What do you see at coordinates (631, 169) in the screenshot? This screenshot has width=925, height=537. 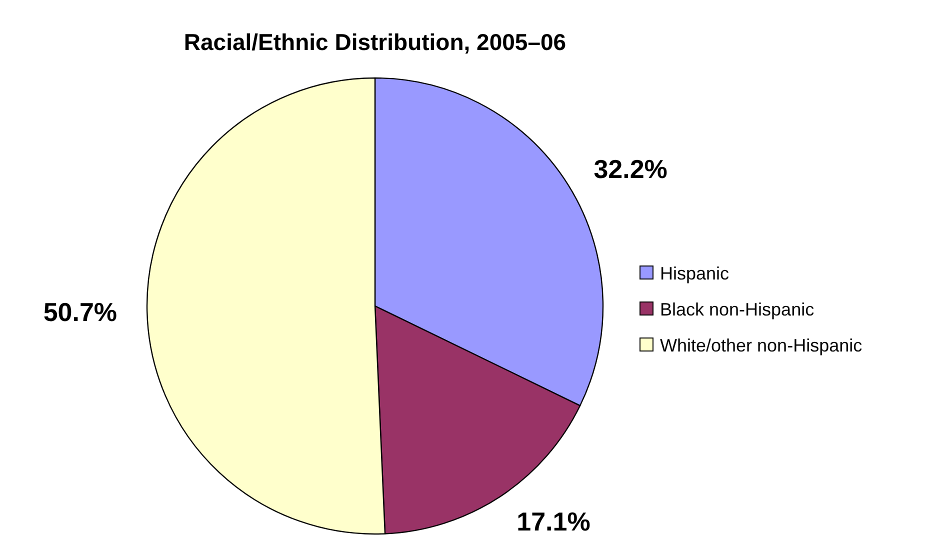 I see `data-label: 32.2%` at bounding box center [631, 169].